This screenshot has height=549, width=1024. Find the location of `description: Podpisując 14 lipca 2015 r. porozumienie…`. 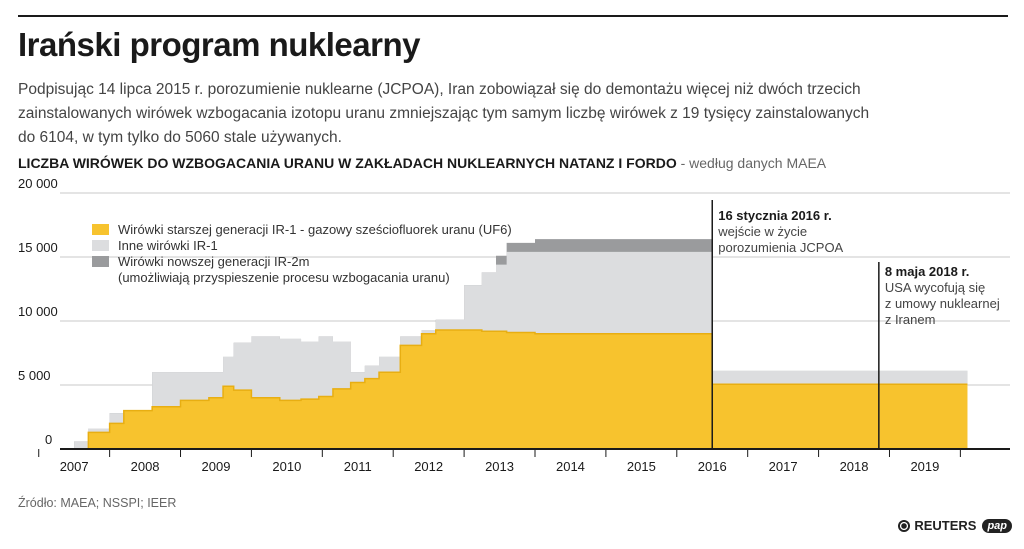

description: Podpisując 14 lipca 2015 r. porozumienie… is located at coordinates (518, 114).